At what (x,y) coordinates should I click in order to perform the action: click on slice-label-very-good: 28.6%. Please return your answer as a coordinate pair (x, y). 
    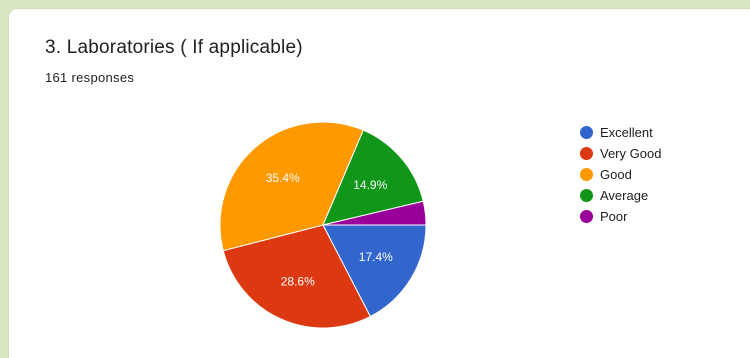
    Looking at the image, I should click on (298, 281).